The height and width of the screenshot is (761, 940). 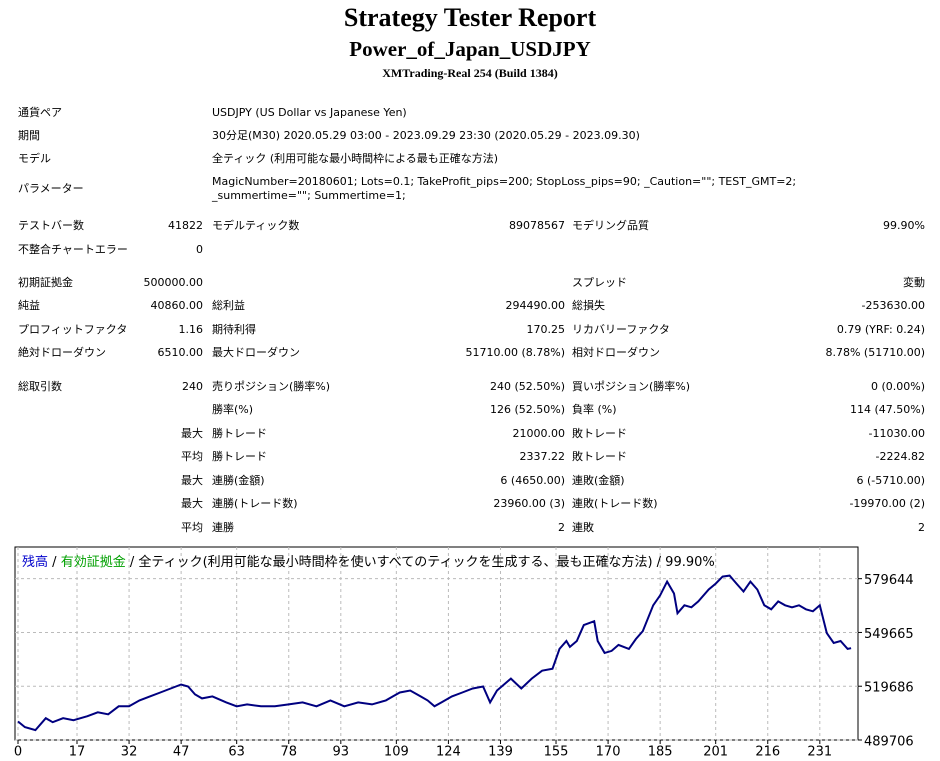 I want to click on stat-value: 6510.00, so click(x=180, y=352).